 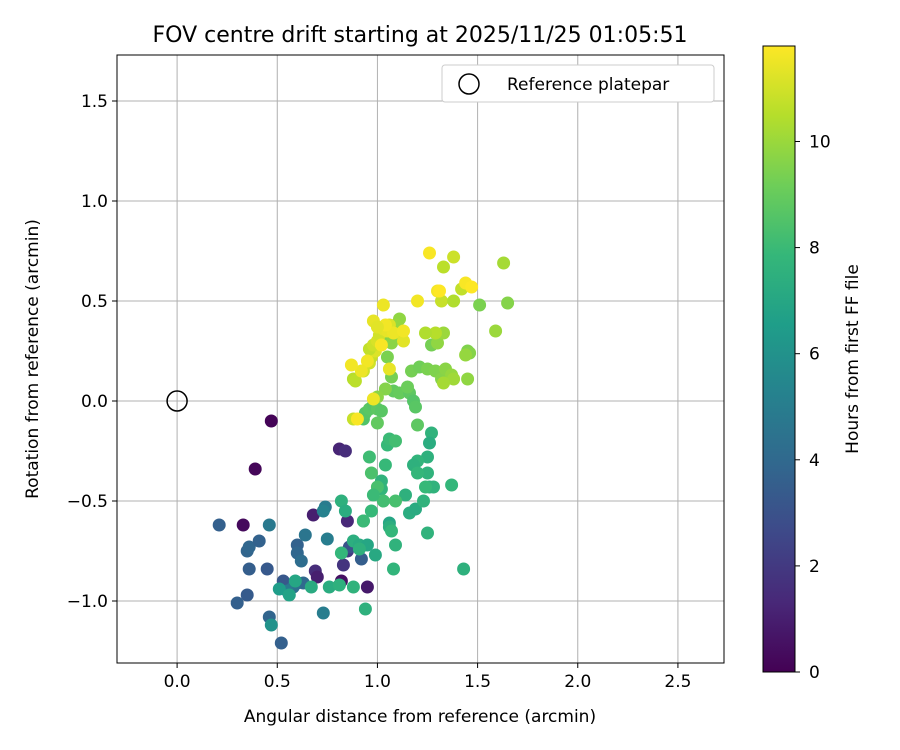 I want to click on y-tick-label: −1.0, so click(x=87, y=602).